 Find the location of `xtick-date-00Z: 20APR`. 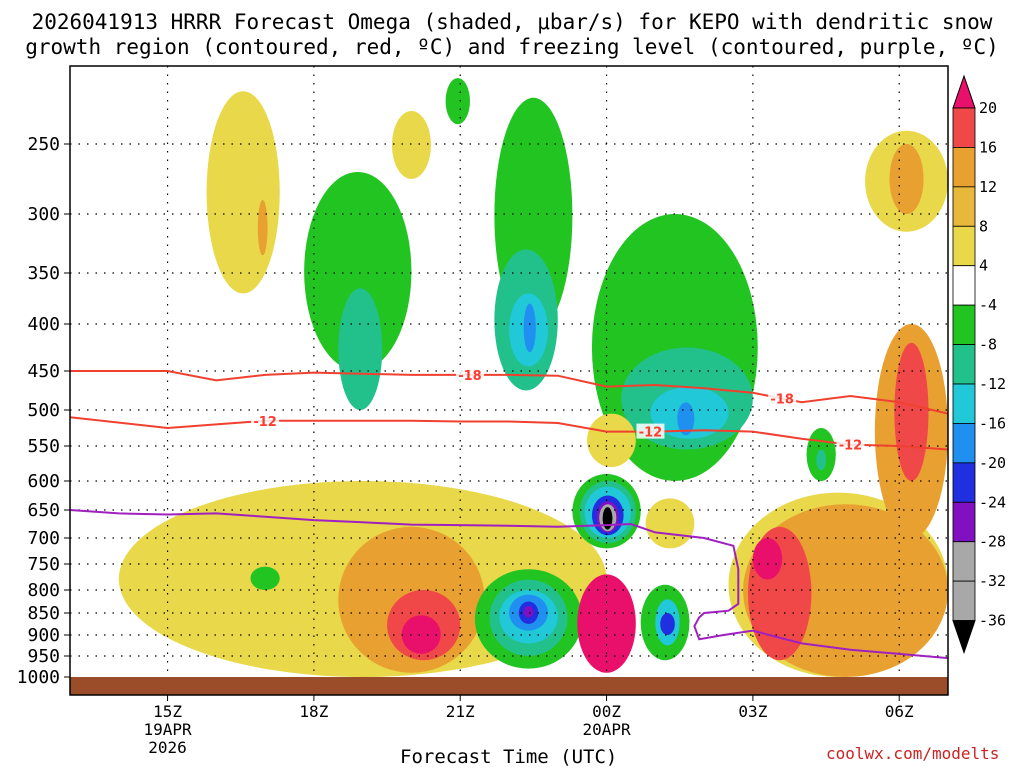

xtick-date-00Z: 20APR is located at coordinates (606, 729).